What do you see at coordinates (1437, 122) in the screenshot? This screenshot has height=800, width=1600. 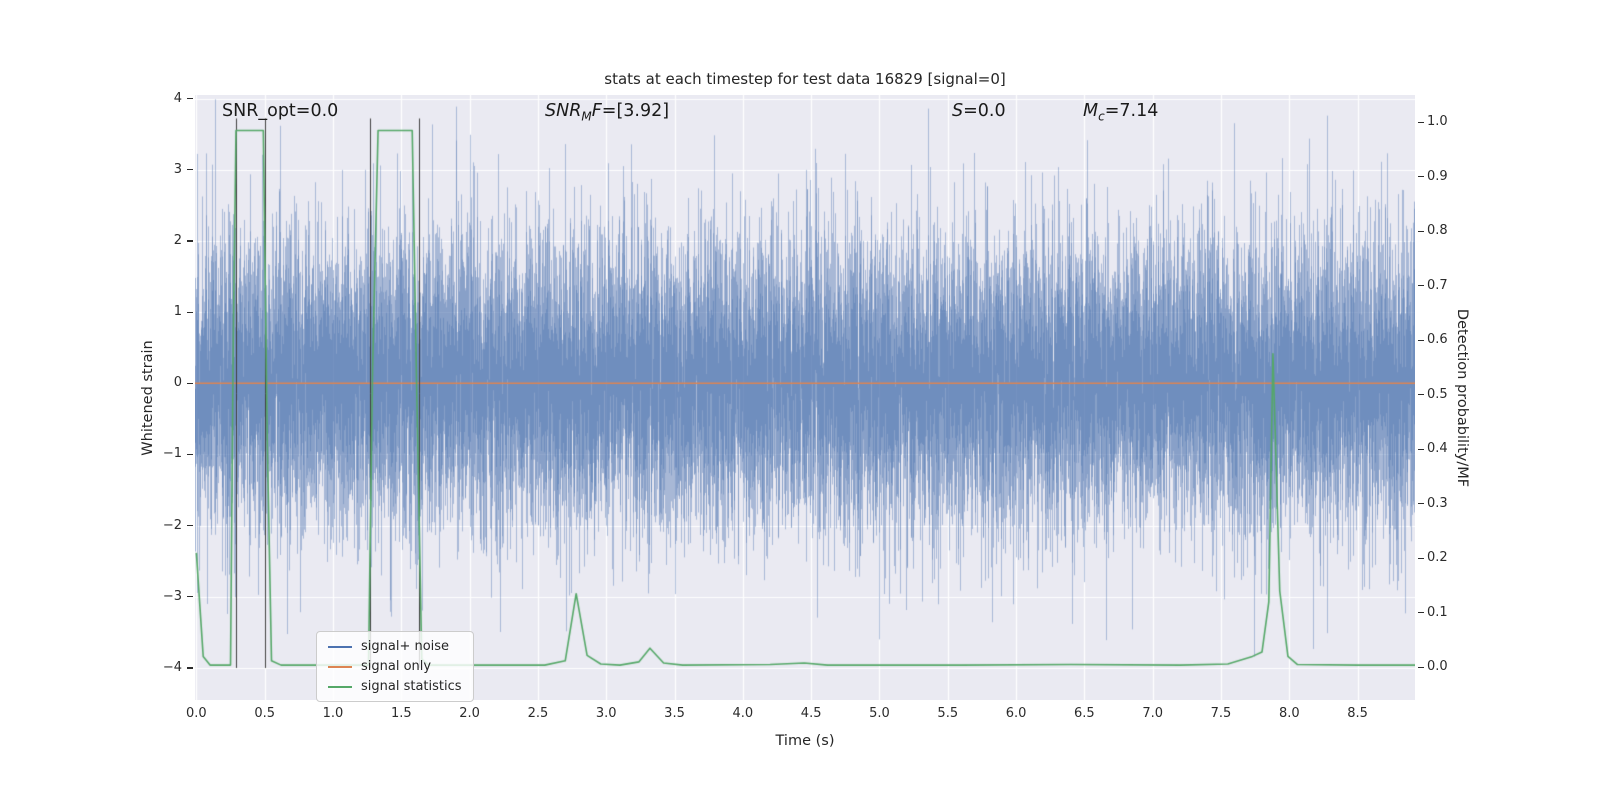 I see `y-right-tick-label: 1.0` at bounding box center [1437, 122].